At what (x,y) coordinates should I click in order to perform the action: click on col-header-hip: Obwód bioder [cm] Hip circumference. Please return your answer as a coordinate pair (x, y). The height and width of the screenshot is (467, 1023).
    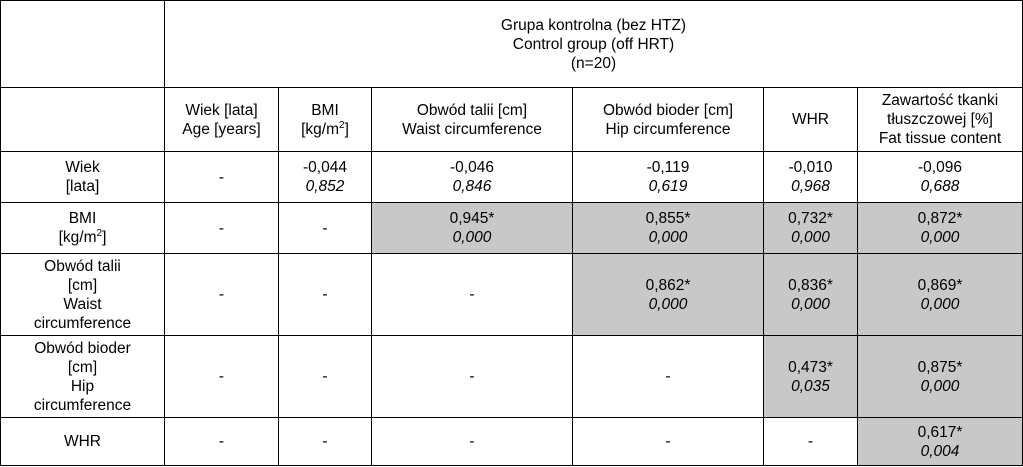
    Looking at the image, I should click on (668, 119).